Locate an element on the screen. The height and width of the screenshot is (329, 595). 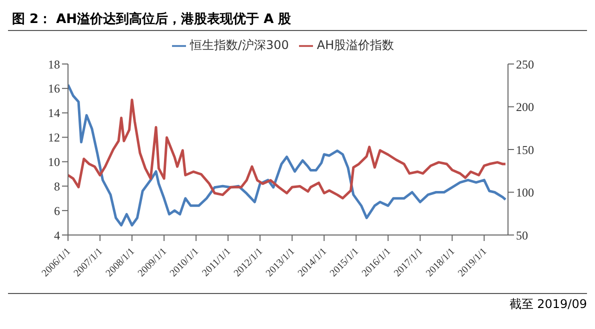
chart-title: 图 2： AH溢价达到高位后，港股表现优于 A 股 is located at coordinates (297, 19).